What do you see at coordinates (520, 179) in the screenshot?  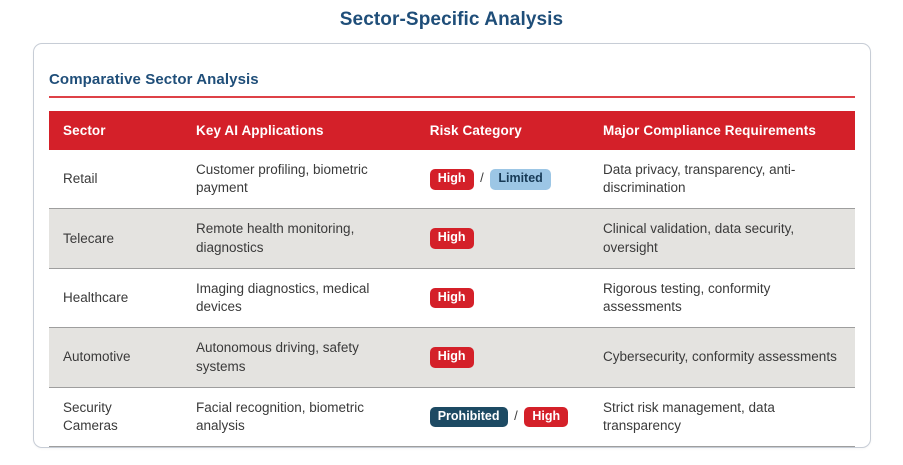 I see `risk-badge-limited: Limited` at bounding box center [520, 179].